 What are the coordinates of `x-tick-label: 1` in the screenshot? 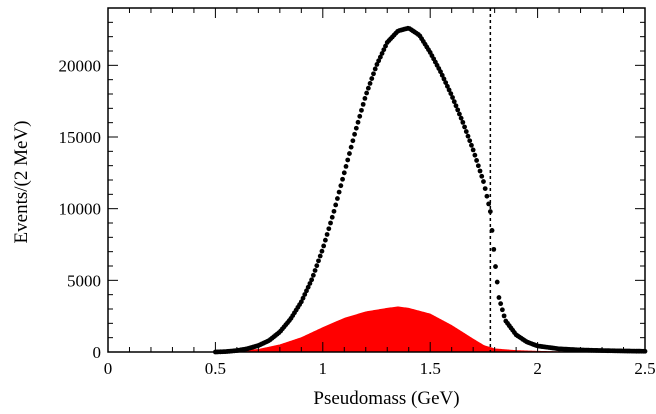 It's located at (323, 368).